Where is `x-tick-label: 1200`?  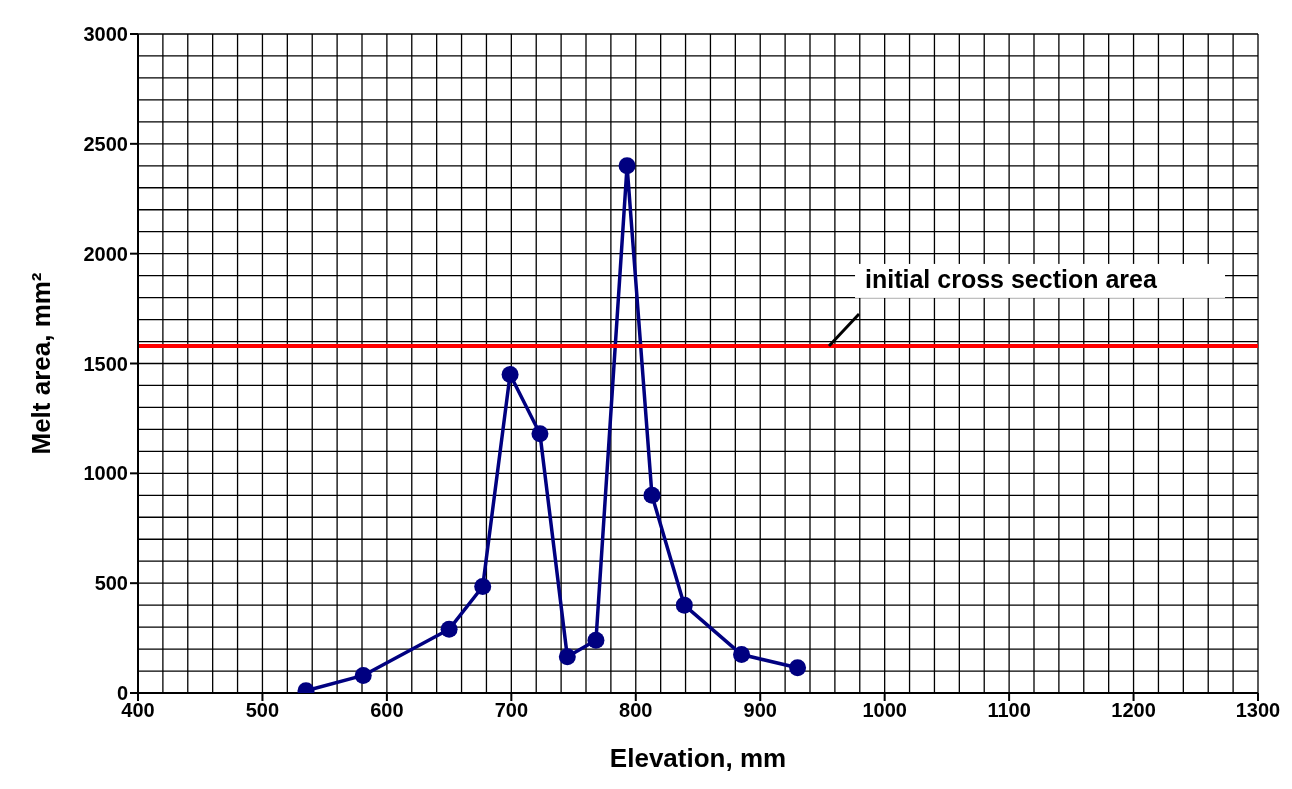 x-tick-label: 1200 is located at coordinates (1133, 710).